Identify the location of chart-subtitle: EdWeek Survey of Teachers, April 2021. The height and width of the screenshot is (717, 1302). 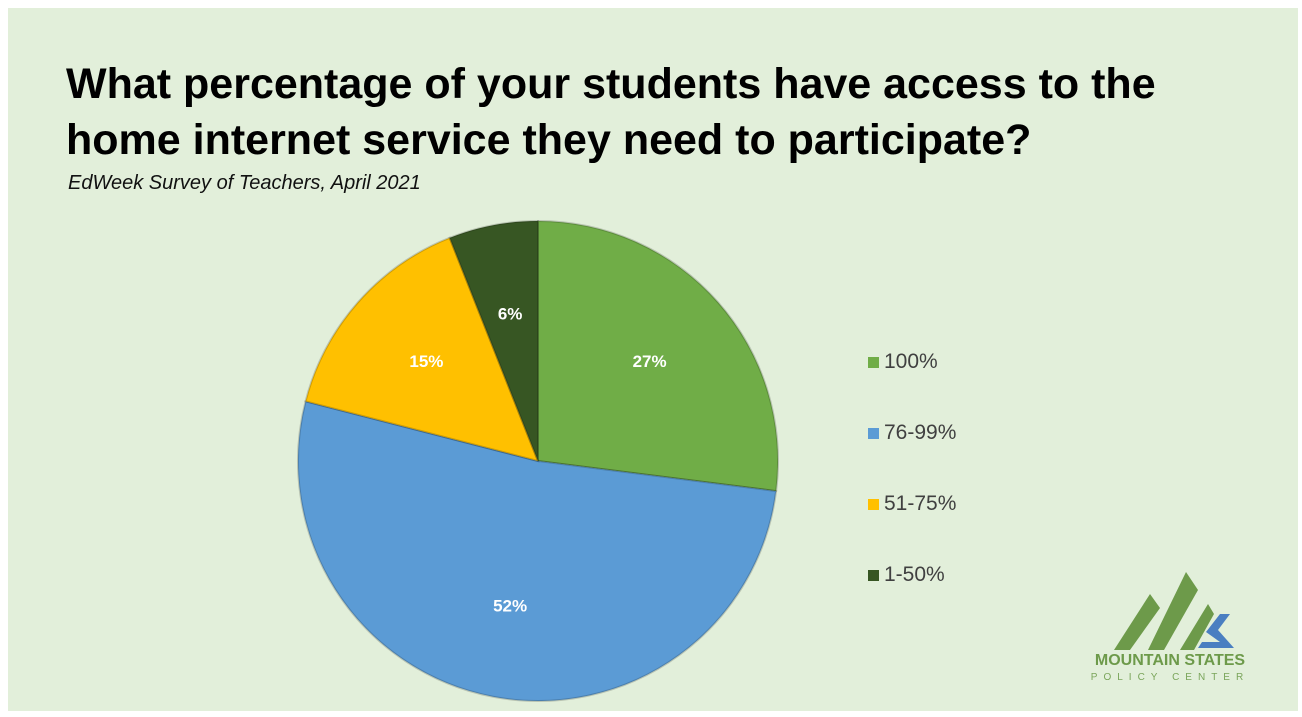
(244, 183).